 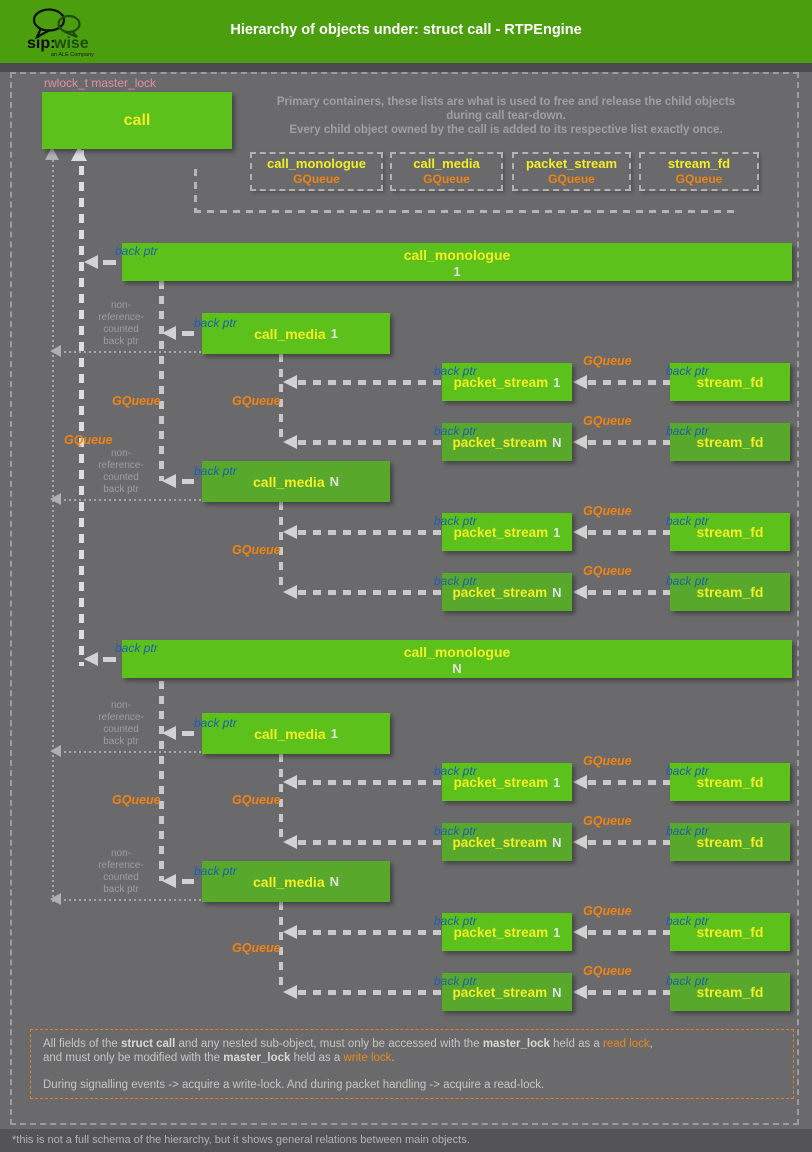 What do you see at coordinates (406, 67) in the screenshot?
I see `header-divider` at bounding box center [406, 67].